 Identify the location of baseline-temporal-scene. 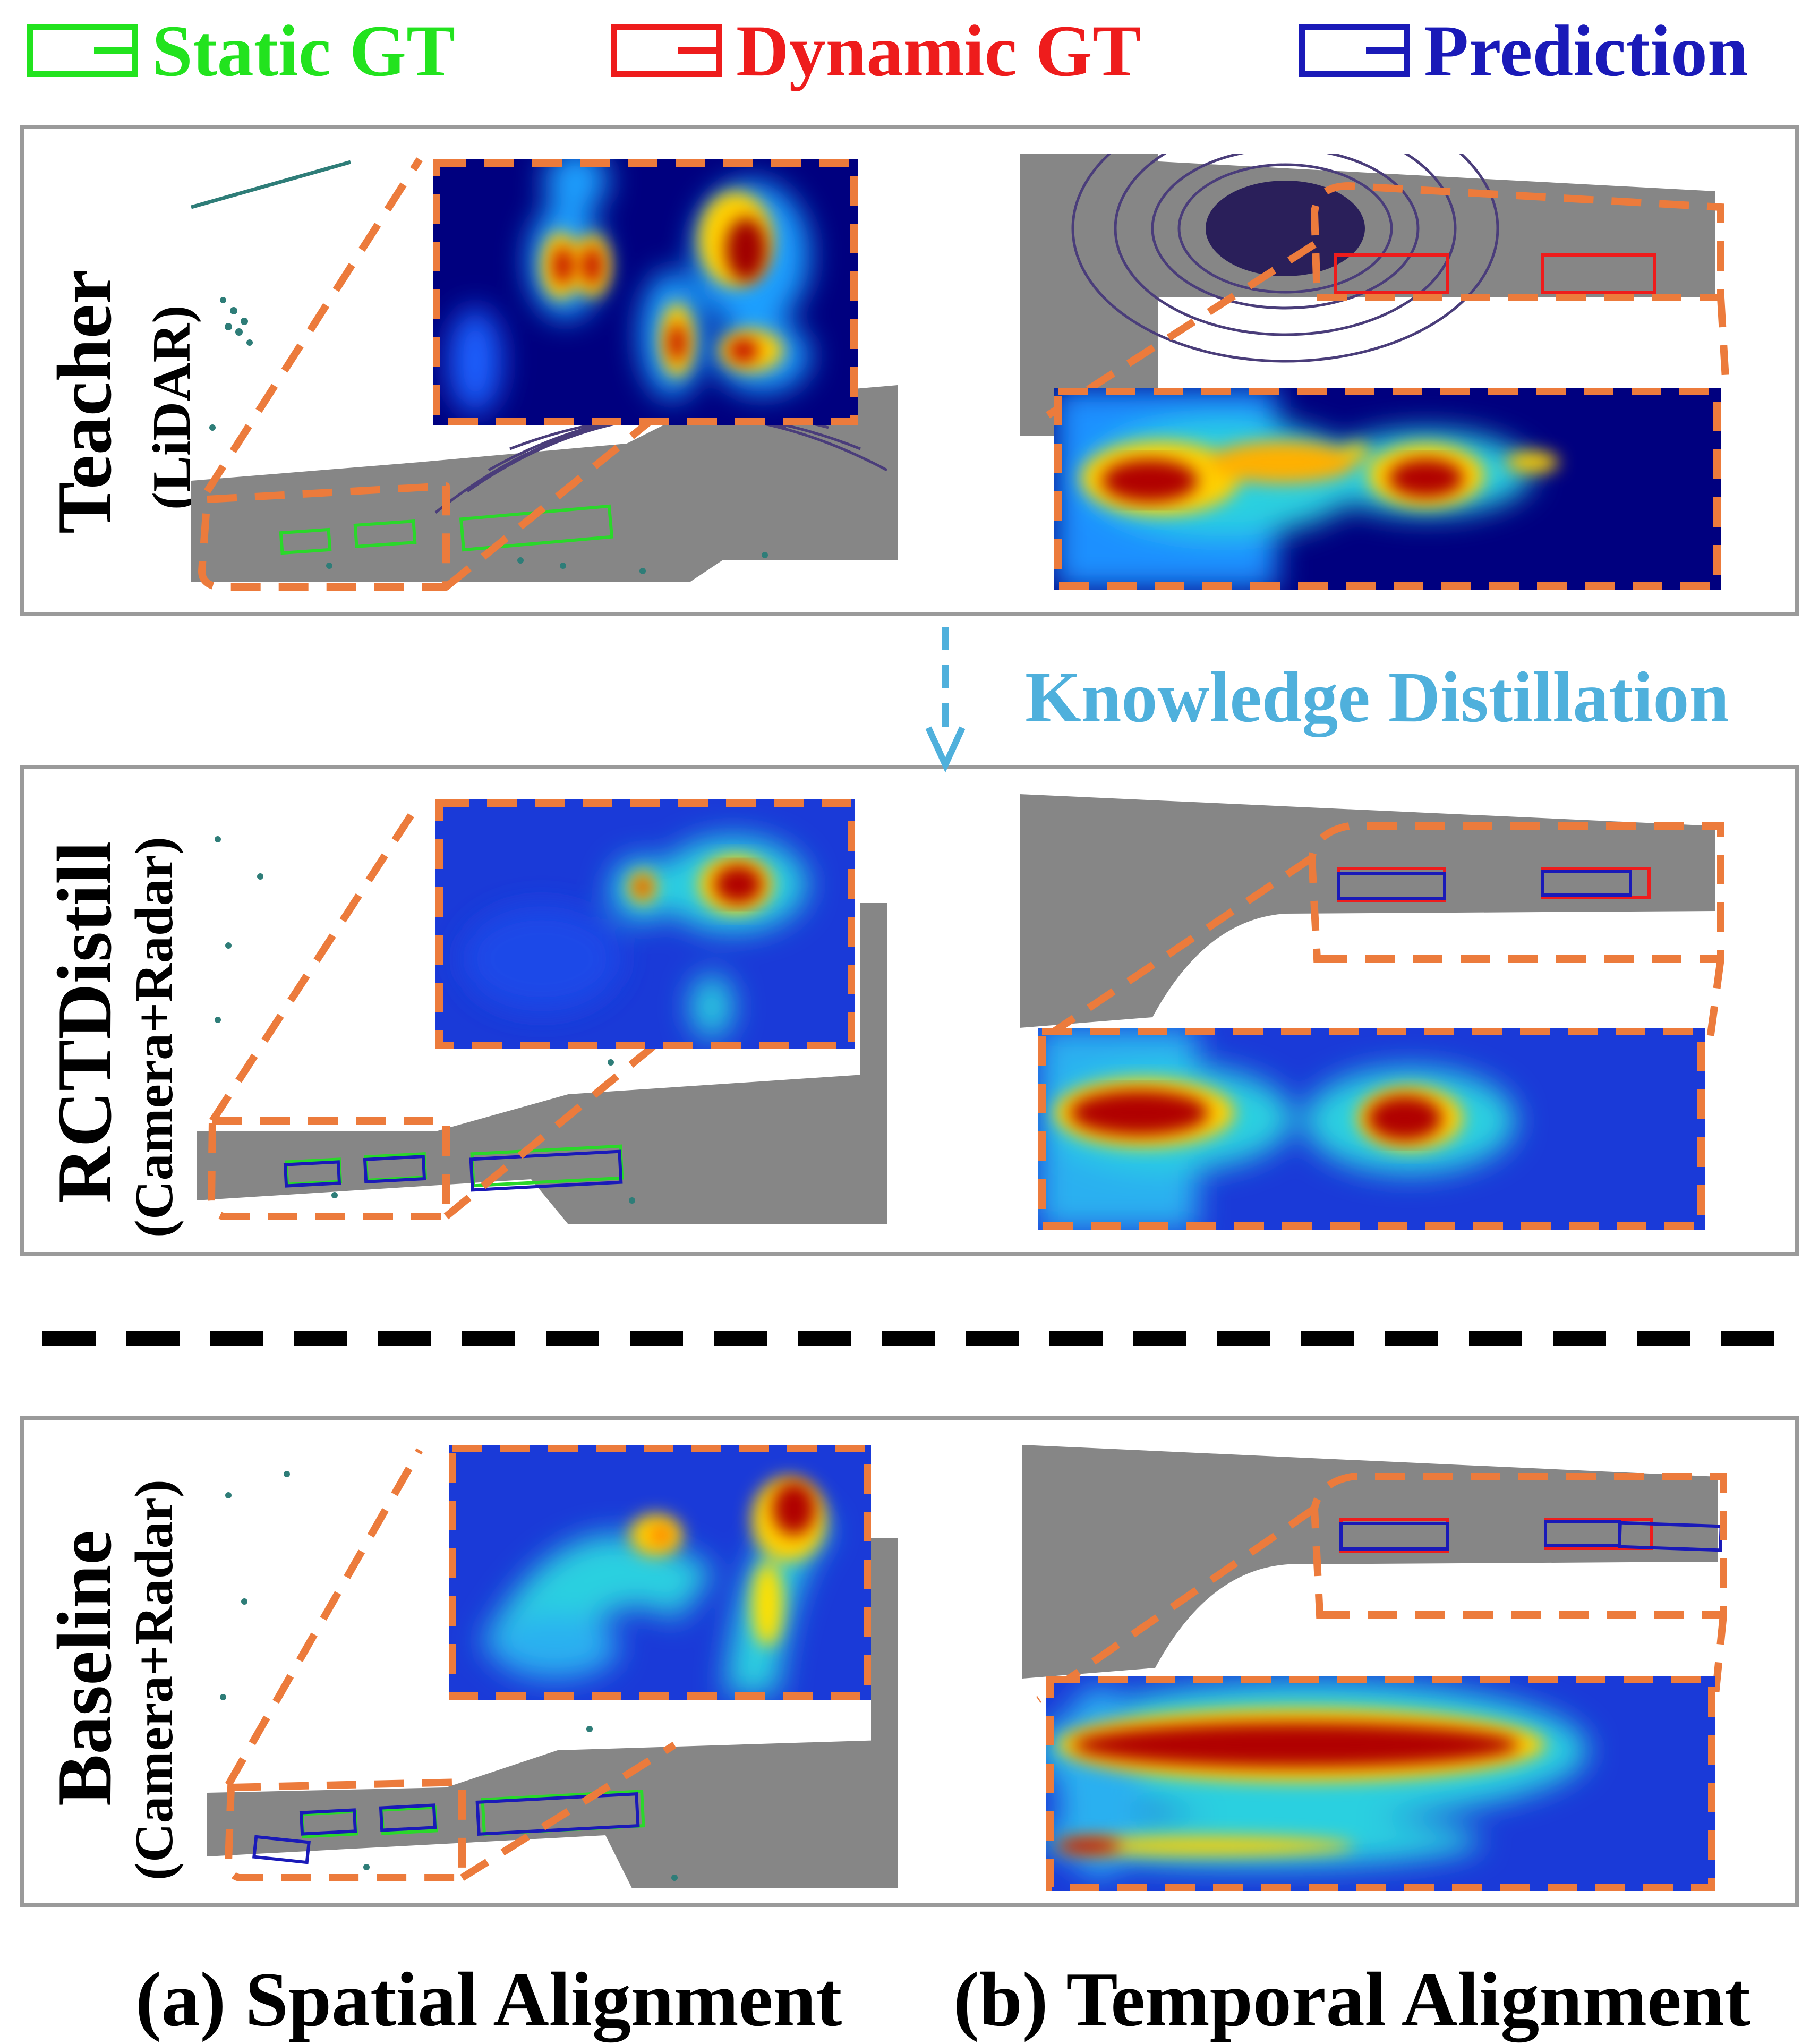
(1374, 1574).